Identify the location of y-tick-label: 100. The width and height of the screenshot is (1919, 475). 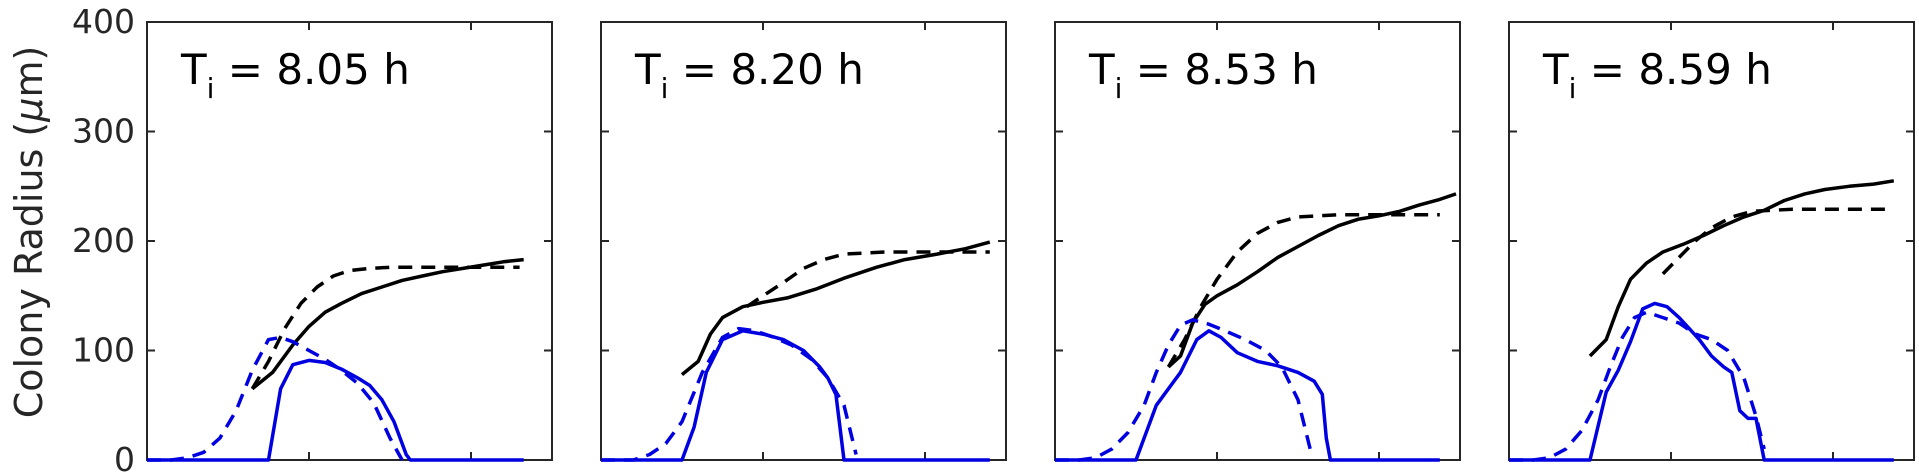
(103, 350).